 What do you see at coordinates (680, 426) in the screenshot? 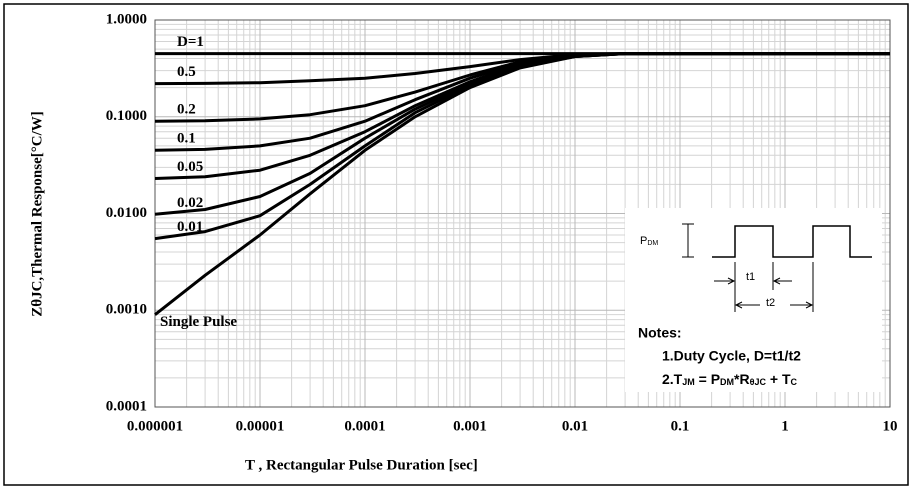
I see `x-tick-label: 0.1` at bounding box center [680, 426].